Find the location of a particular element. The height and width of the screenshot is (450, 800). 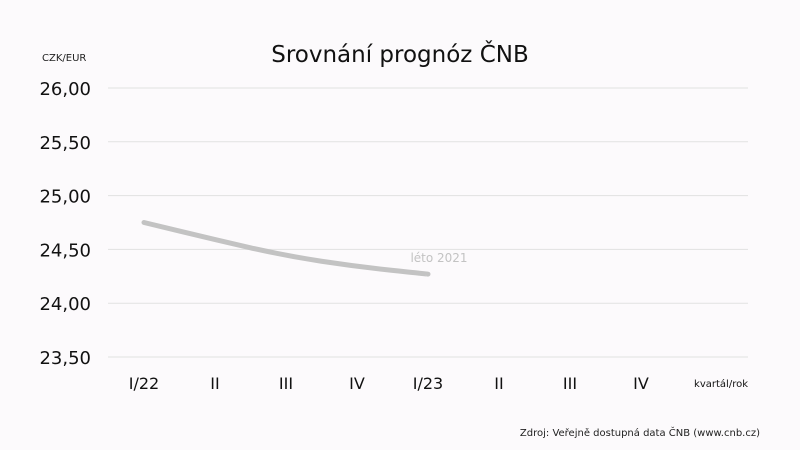

chart-title: Srovnání prognóz ČNB is located at coordinates (400, 55).